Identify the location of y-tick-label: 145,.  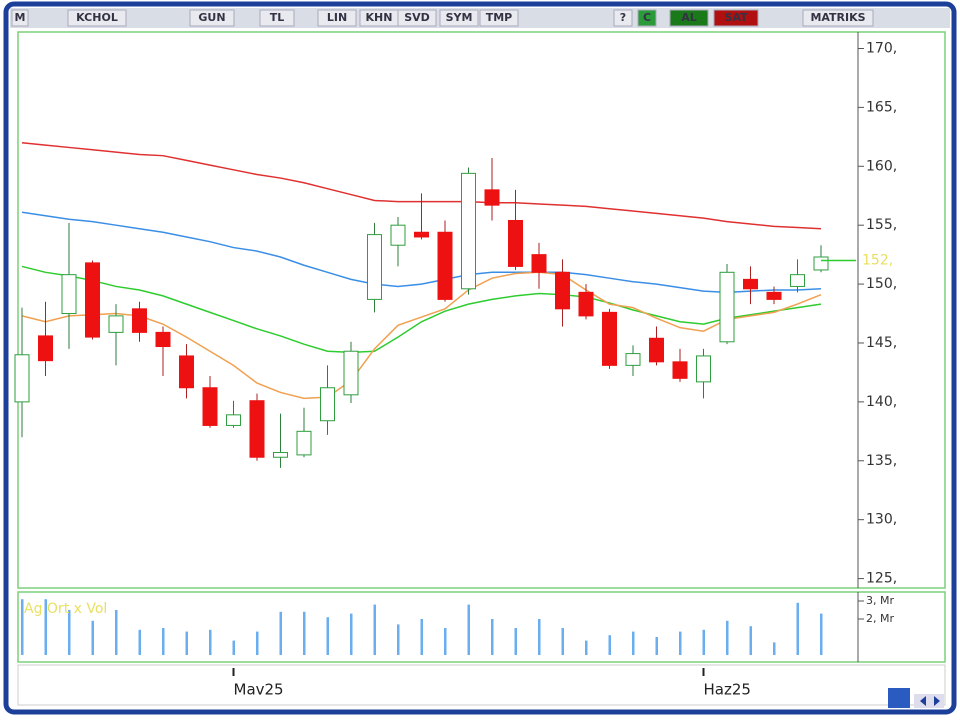
(881, 343).